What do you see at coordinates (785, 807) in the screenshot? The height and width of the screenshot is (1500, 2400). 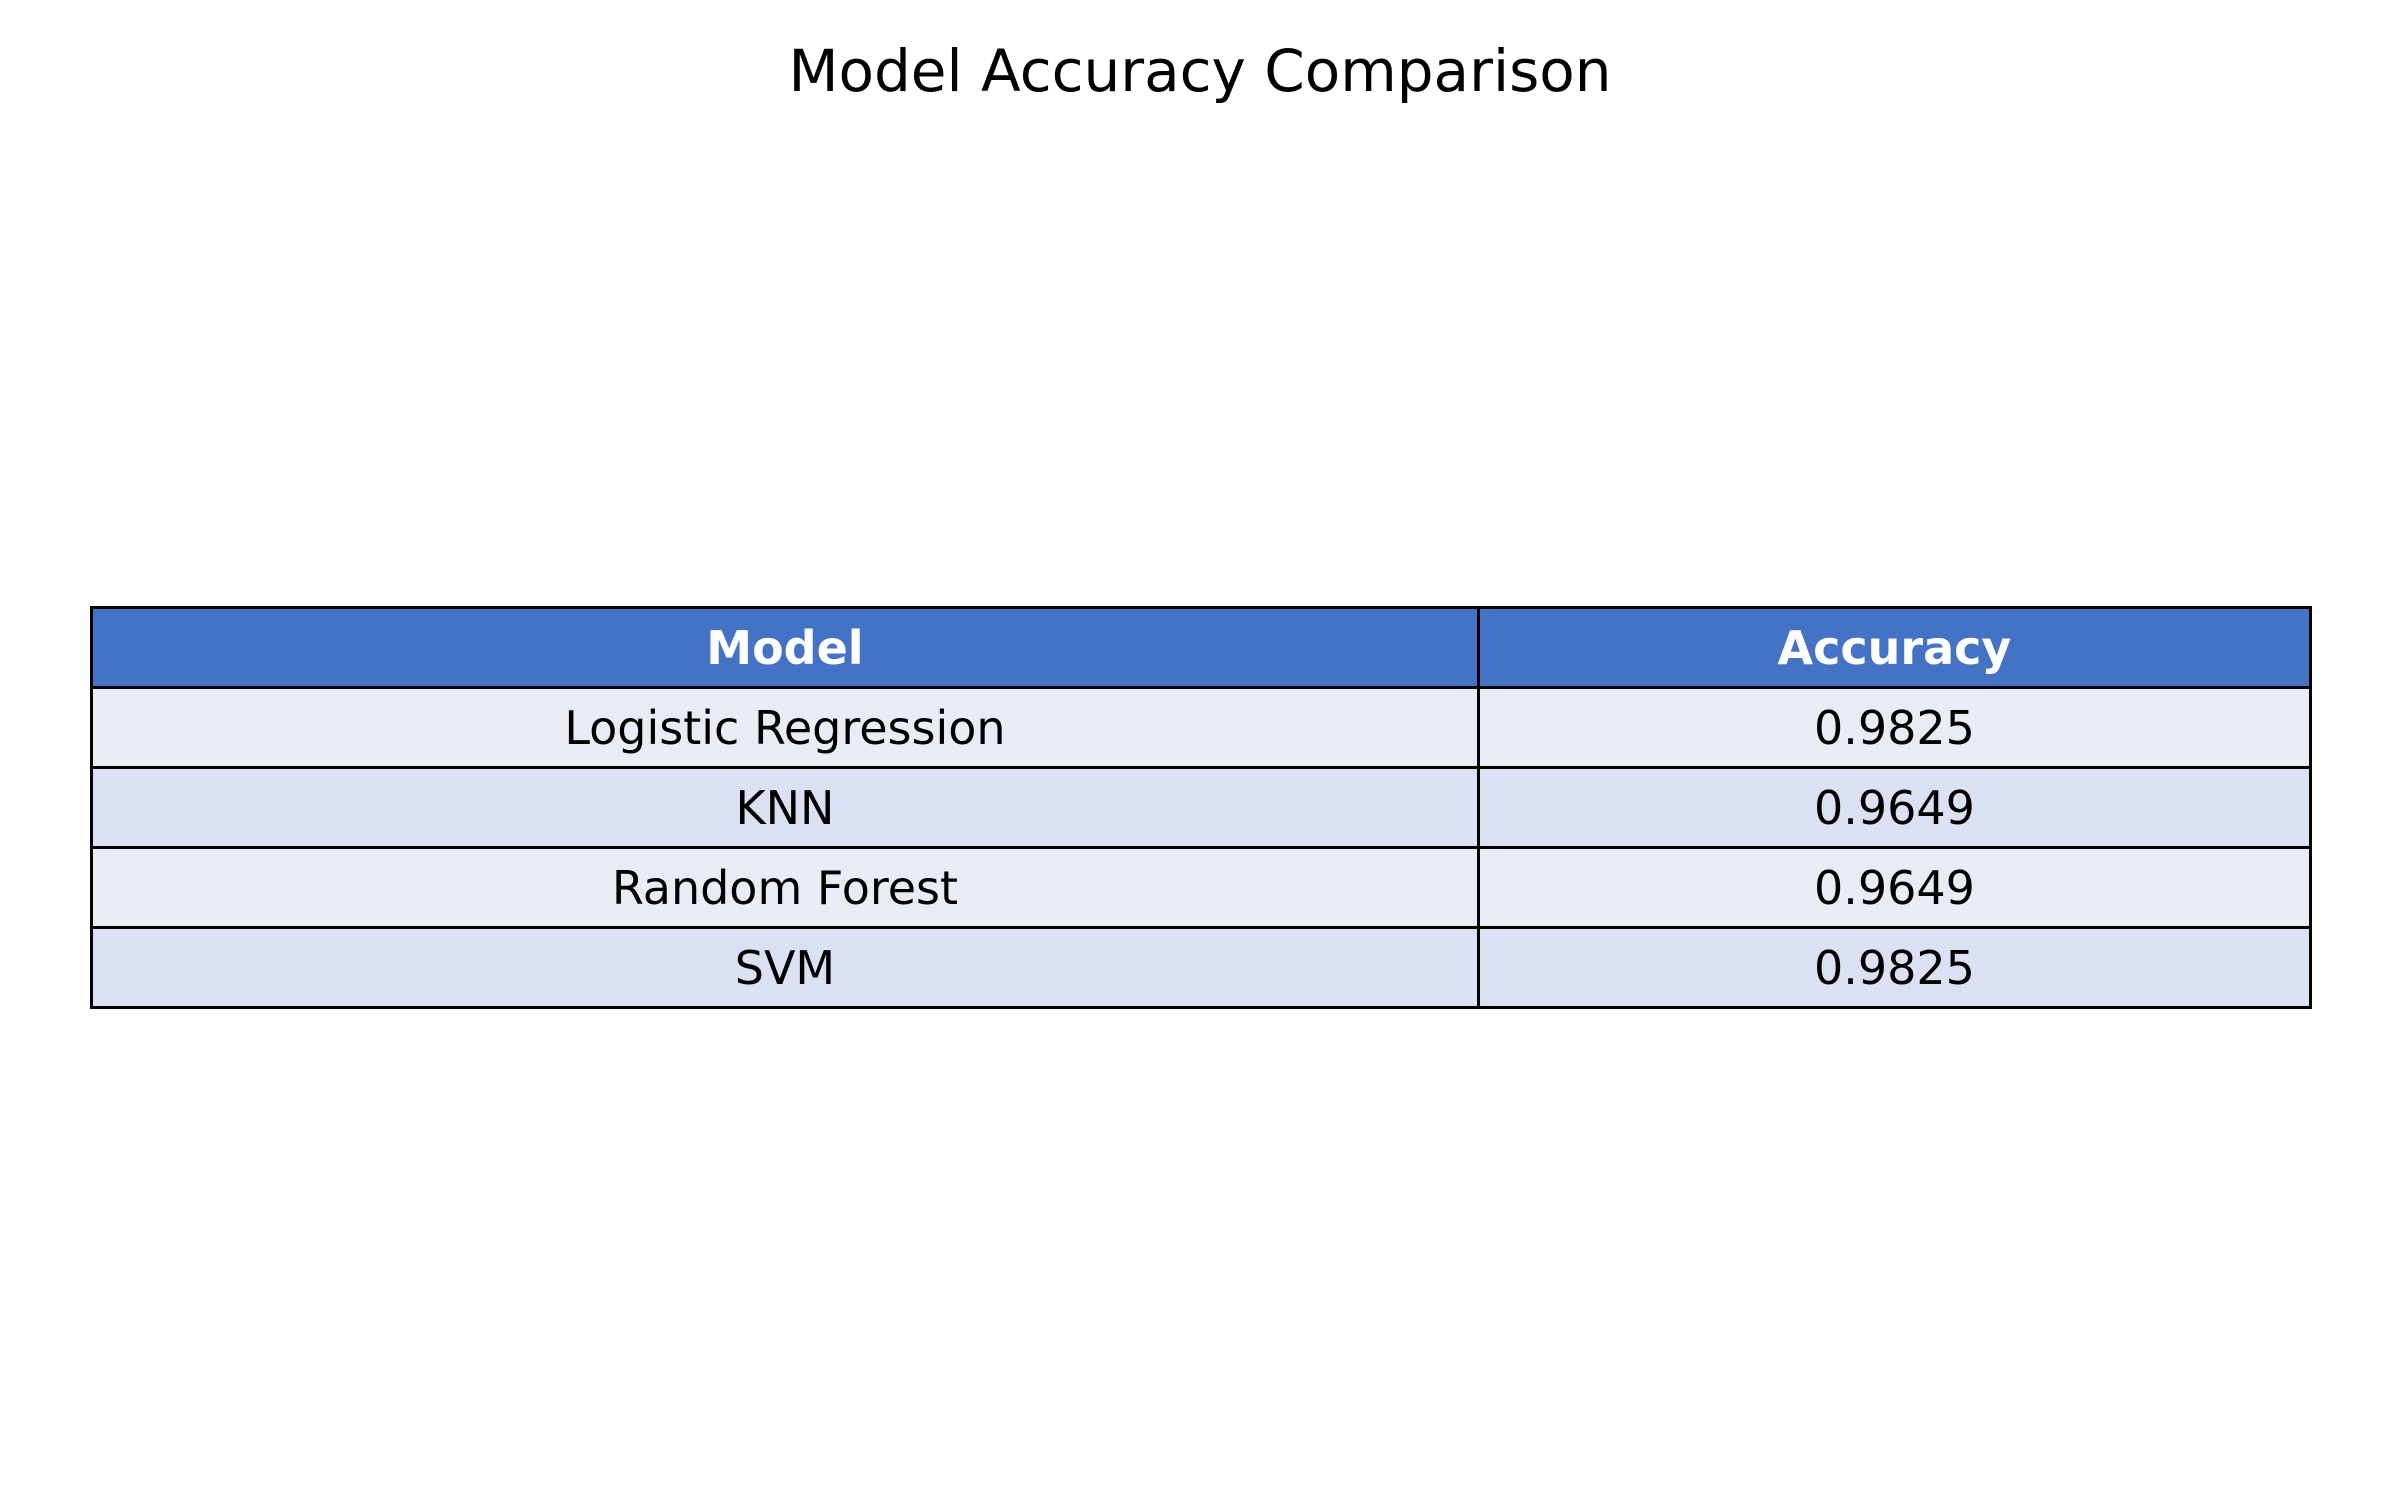 I see `model-cell: KNN` at bounding box center [785, 807].